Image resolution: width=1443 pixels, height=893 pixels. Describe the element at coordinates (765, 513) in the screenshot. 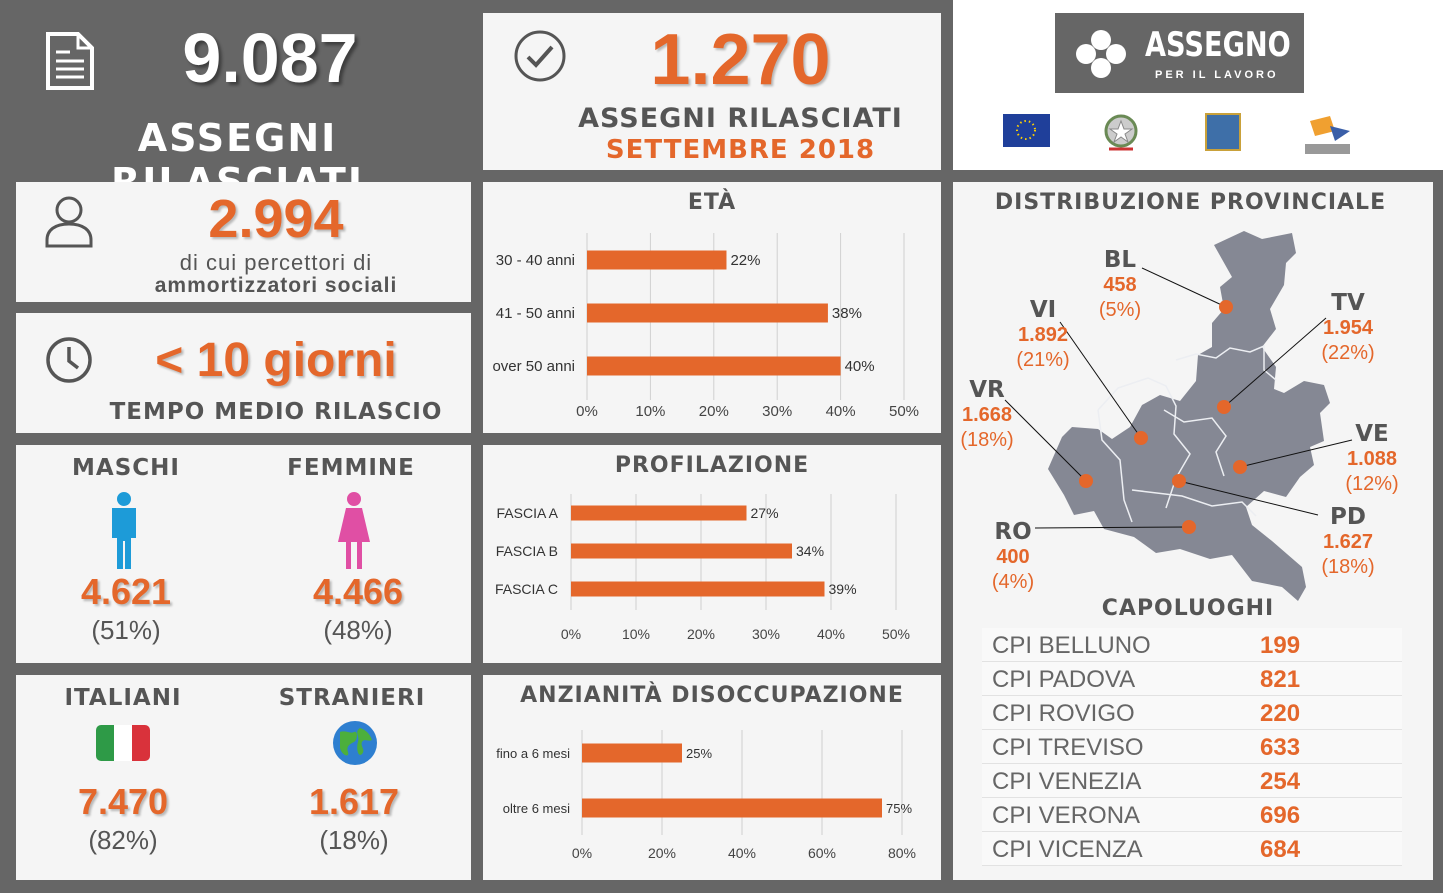

I see `data-label: 27%` at that location.